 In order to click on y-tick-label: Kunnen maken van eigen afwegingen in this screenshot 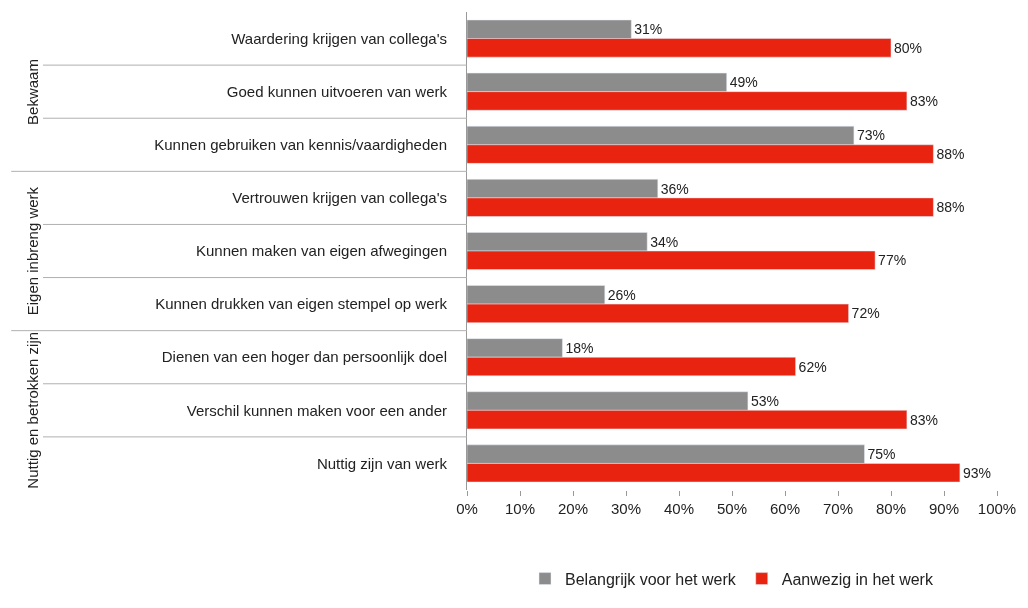, I will do `click(321, 251)`.